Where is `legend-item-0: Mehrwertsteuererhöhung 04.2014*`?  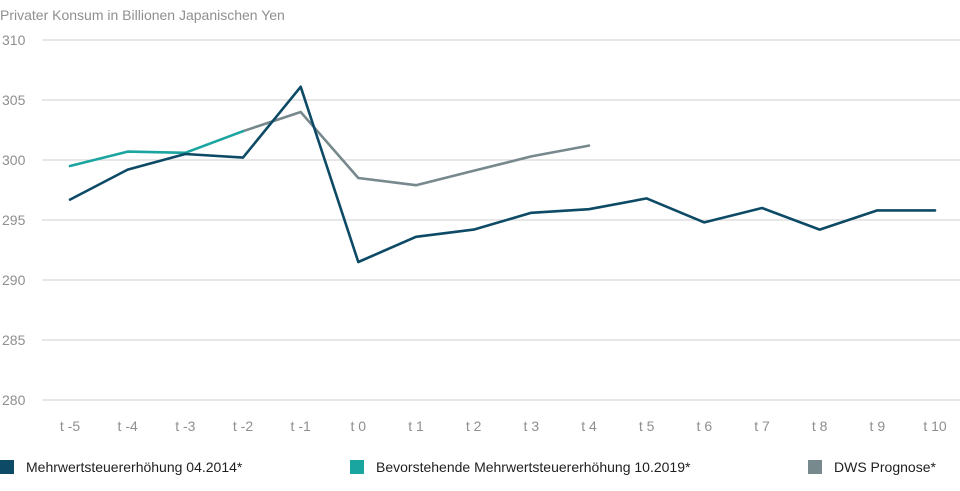 legend-item-0: Mehrwertsteuererhöhung 04.2014* is located at coordinates (121, 467).